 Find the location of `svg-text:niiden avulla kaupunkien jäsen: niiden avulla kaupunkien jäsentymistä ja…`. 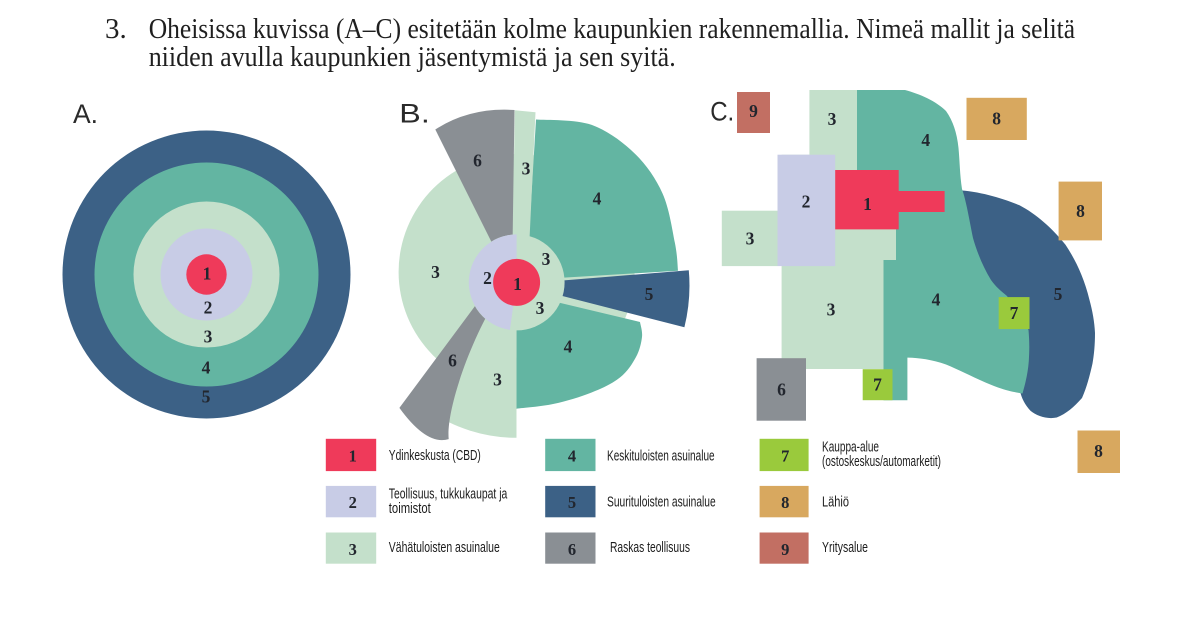

svg-text:niiden avulla kaupunkien jäsen: niiden avulla kaupunkien jäsentymistä ja… is located at coordinates (412, 57).